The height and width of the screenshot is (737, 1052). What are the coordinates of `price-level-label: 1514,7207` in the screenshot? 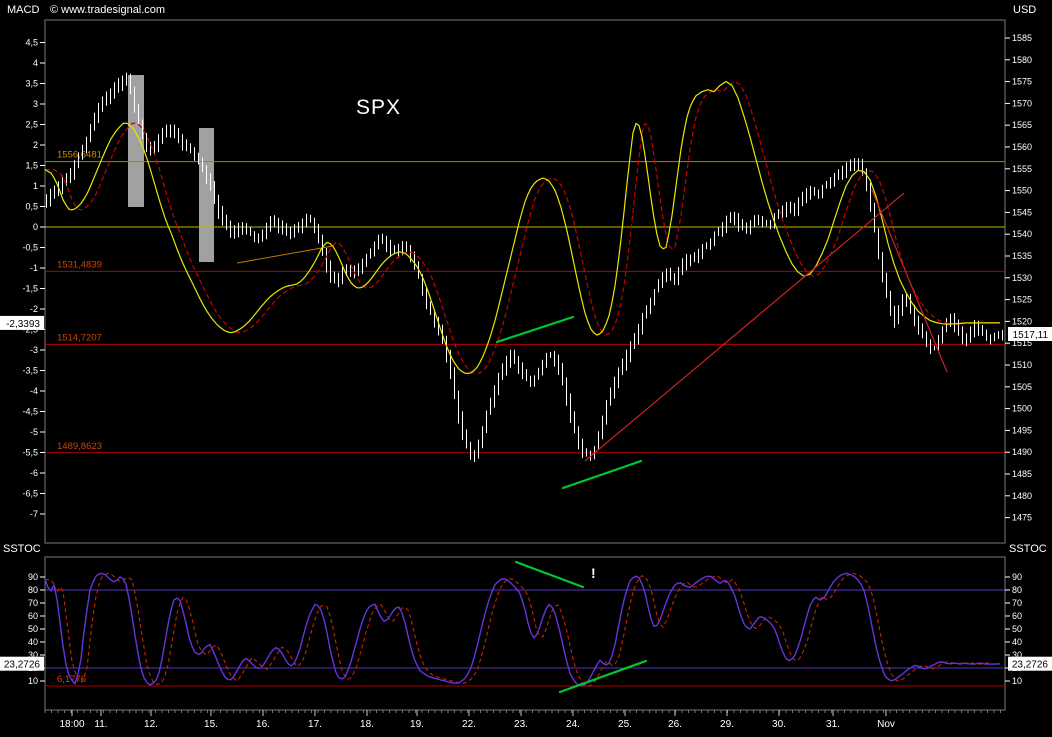 It's located at (79, 337).